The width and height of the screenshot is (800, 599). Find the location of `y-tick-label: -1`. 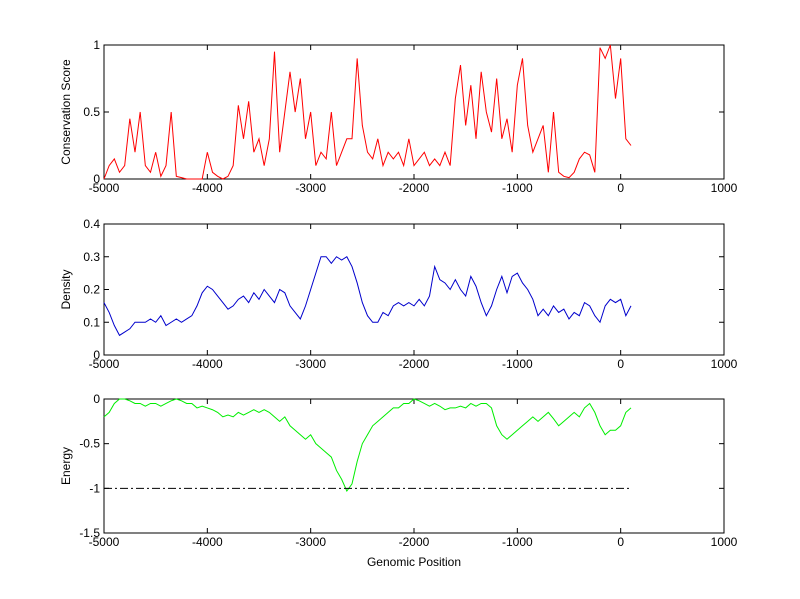

y-tick-label: -1 is located at coordinates (94, 488).